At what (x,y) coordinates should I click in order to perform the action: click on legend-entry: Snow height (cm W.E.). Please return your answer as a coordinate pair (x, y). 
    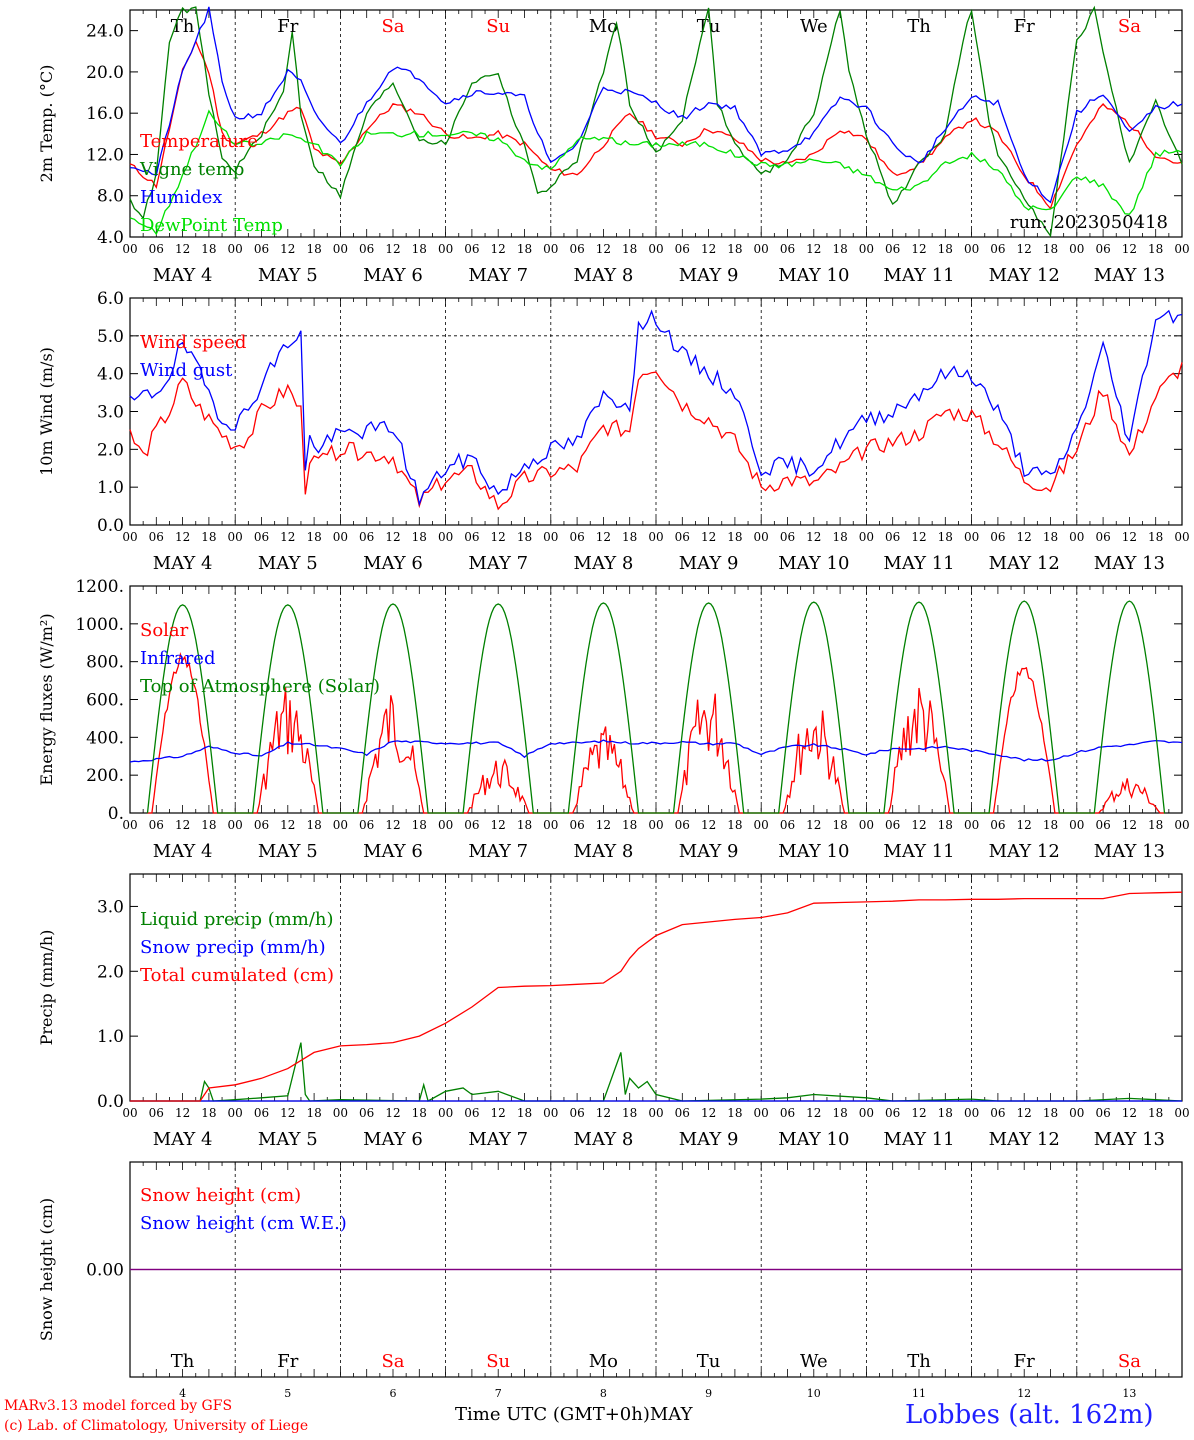
    Looking at the image, I should click on (243, 1223).